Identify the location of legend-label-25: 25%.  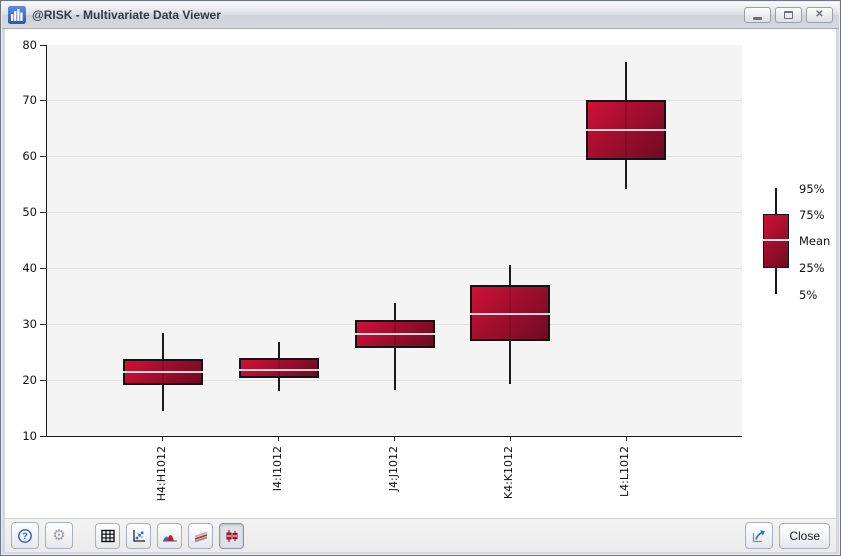
(812, 268).